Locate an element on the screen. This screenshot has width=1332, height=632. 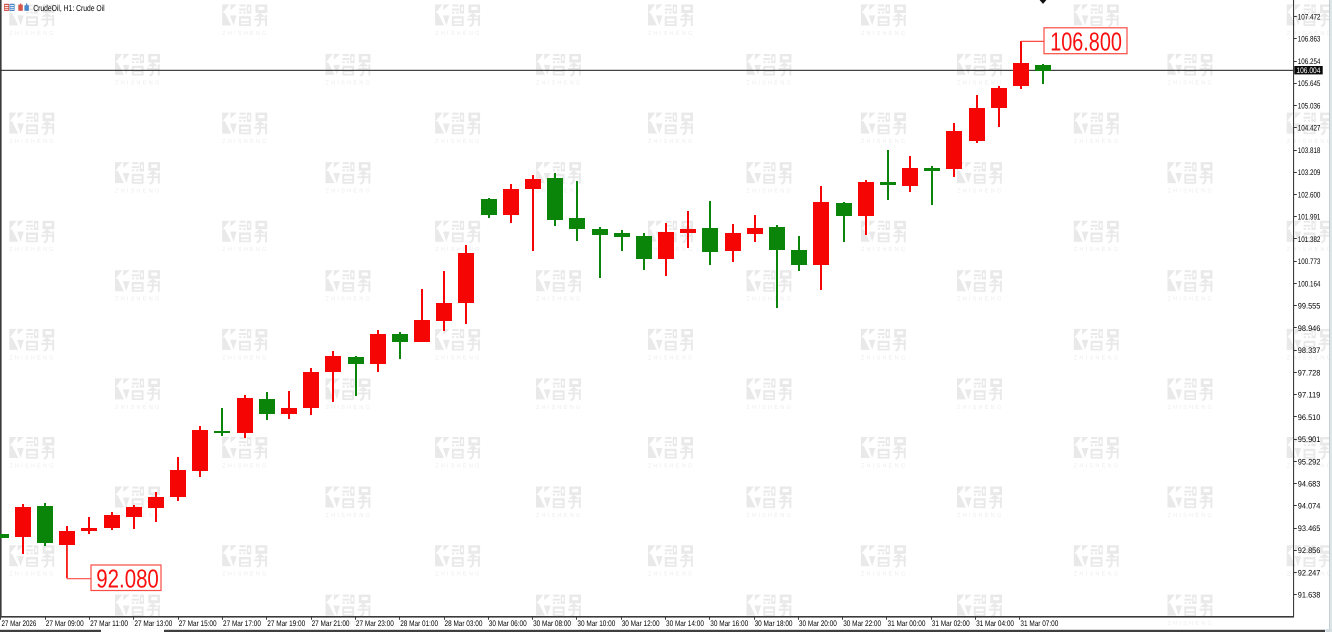
svg-text: 30 Mar 18:00 is located at coordinates (774, 623).